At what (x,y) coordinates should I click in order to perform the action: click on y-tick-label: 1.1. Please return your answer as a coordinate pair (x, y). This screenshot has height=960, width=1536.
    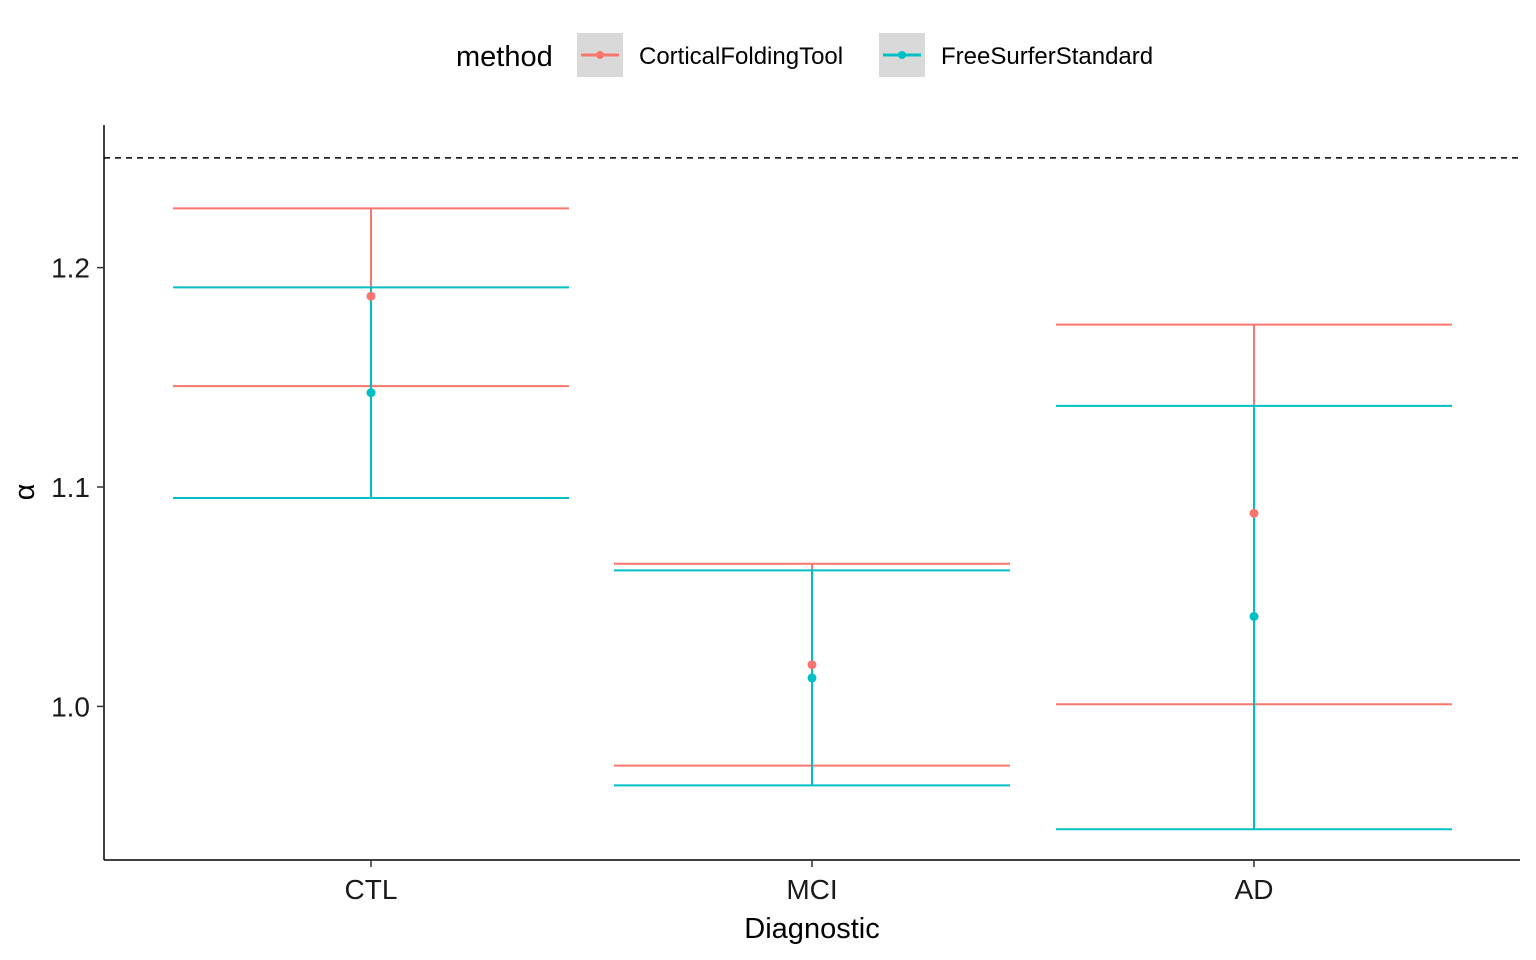
    Looking at the image, I should click on (70, 487).